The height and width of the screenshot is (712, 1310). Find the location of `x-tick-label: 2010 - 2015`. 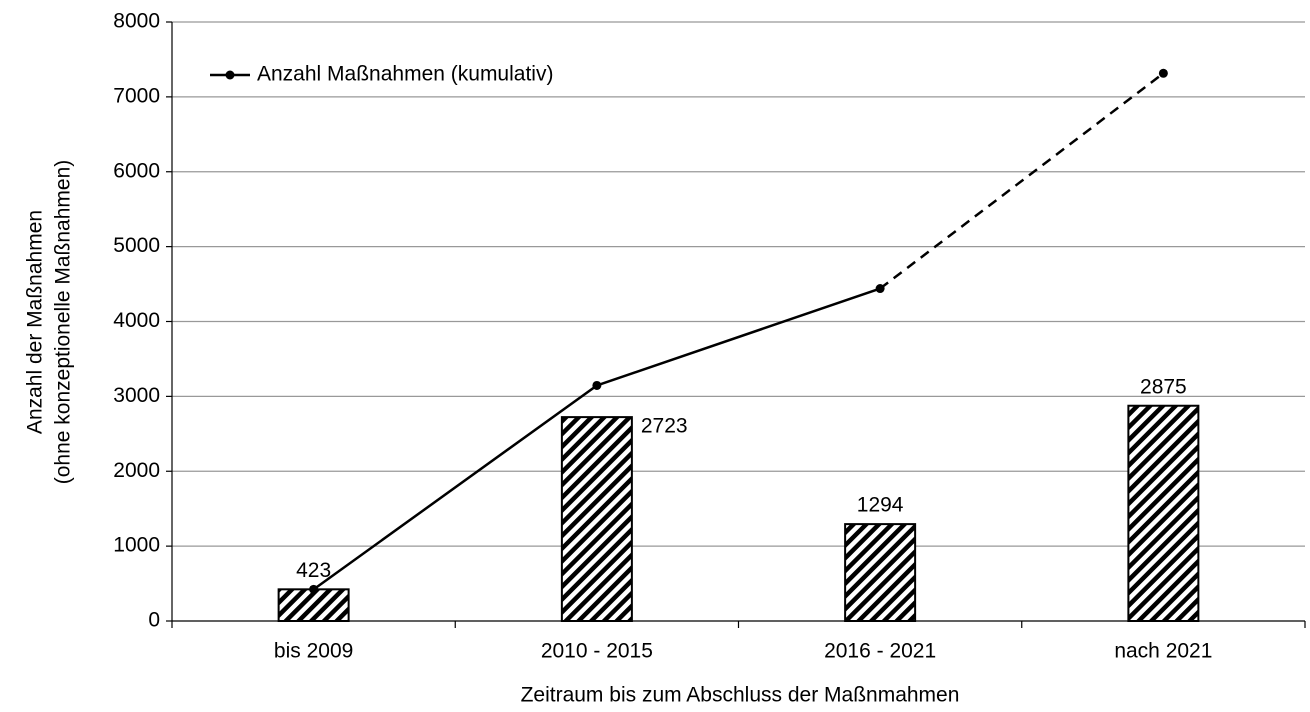

x-tick-label: 2010 - 2015 is located at coordinates (597, 651).